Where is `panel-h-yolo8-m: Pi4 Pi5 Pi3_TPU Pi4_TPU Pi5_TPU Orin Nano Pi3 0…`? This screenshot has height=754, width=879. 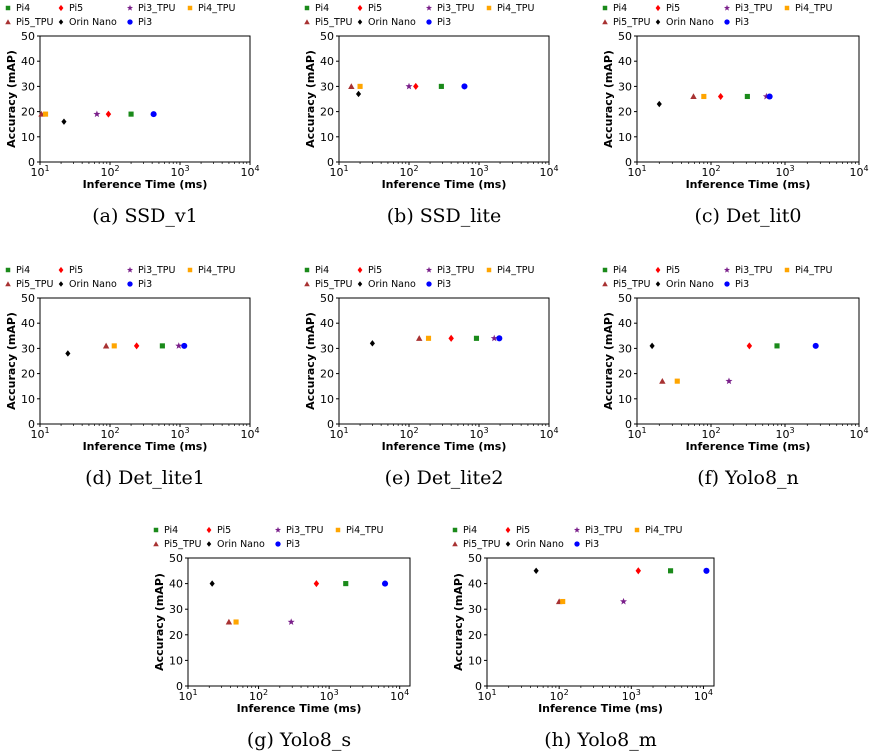 panel-h-yolo8-m: Pi4 Pi5 Pi3_TPU Pi4_TPU Pi5_TPU Orin Nano Pi3 0… is located at coordinates (583, 638).